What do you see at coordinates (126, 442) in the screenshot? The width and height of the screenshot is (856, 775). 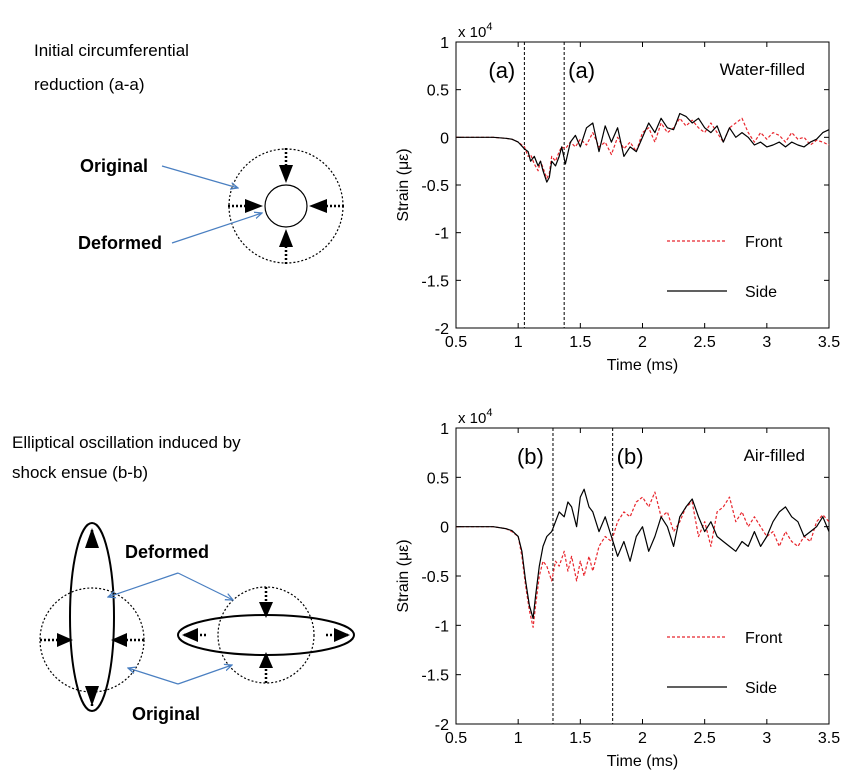 I see `bottom-caption-line1: Elliptical oscillation induced by` at bounding box center [126, 442].